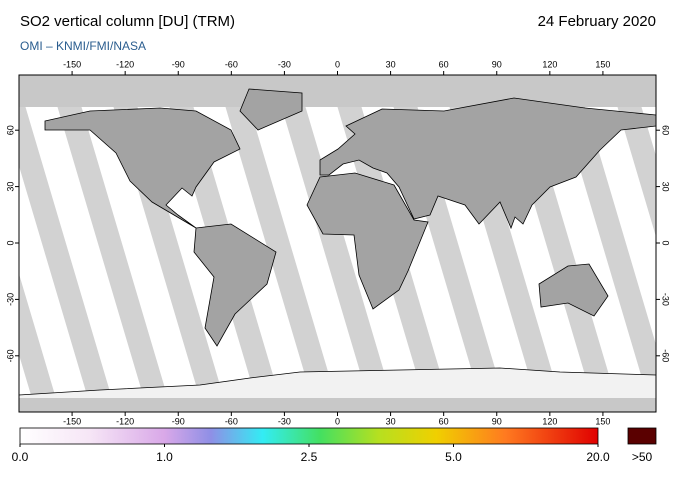 The height and width of the screenshot is (480, 676). What do you see at coordinates (597, 21) in the screenshot?
I see `date: 24 February 2020` at bounding box center [597, 21].